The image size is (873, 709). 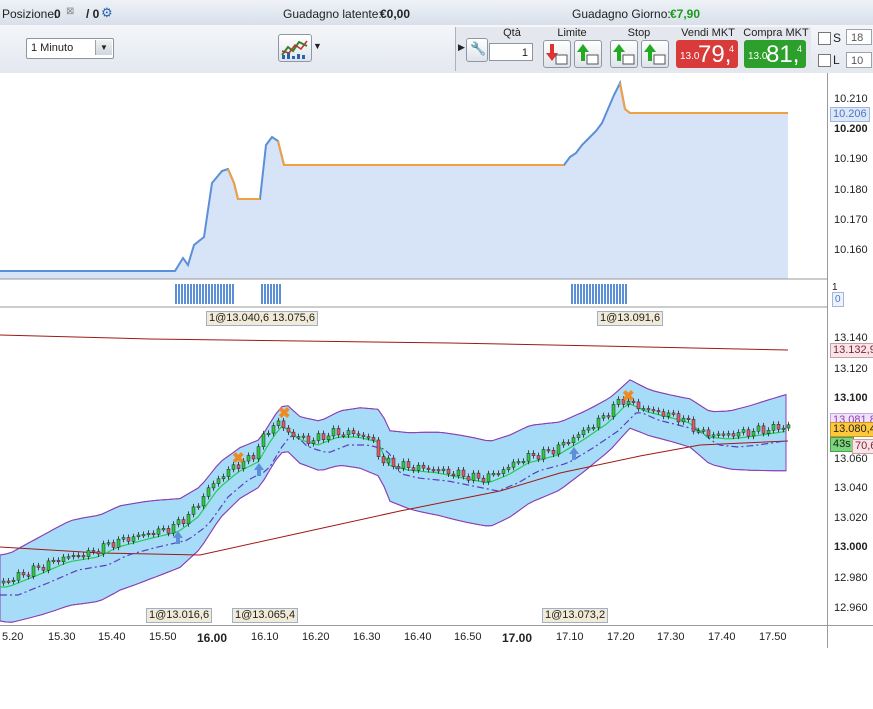 What do you see at coordinates (317, 46) in the screenshot?
I see `indicators-dropdown-icon: ▼` at bounding box center [317, 46].